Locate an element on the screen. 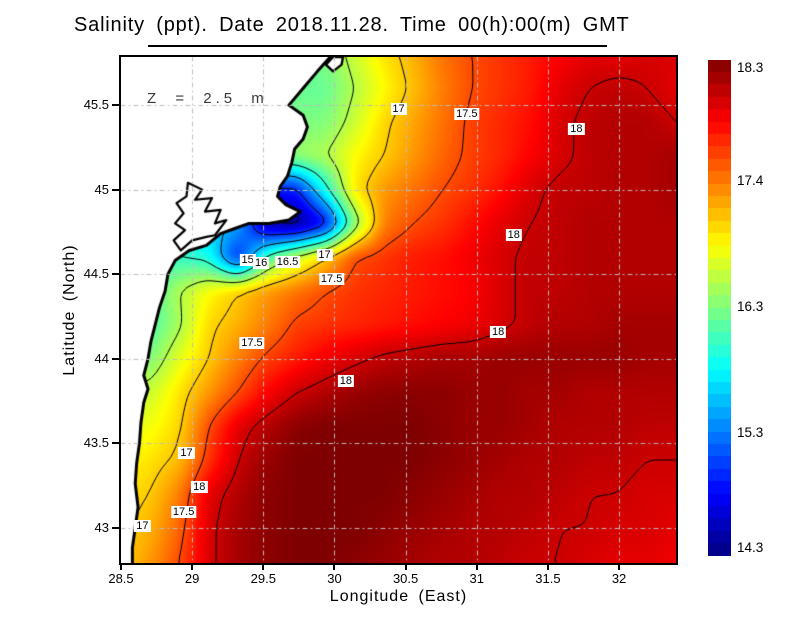 This screenshot has height=618, width=800. y-tick-label: 44 is located at coordinates (101, 358).